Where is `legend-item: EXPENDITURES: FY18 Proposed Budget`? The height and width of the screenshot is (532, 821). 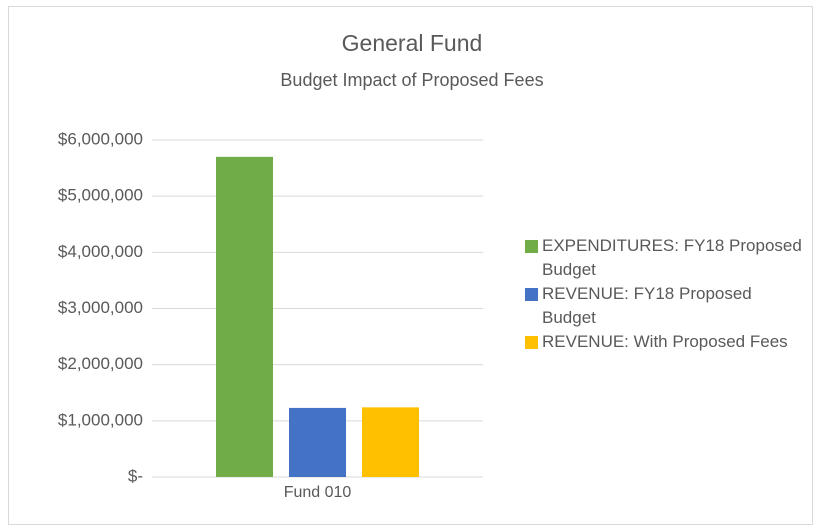 legend-item: EXPENDITURES: FY18 Proposed Budget is located at coordinates (665, 258).